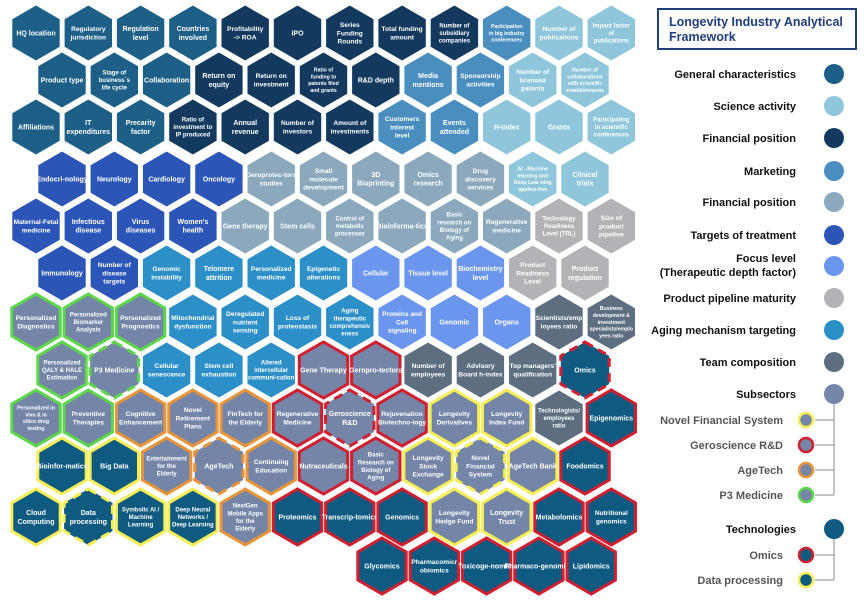 This screenshot has width=867, height=612. I want to click on hex-label: Profitability -> ROA, so click(245, 33).